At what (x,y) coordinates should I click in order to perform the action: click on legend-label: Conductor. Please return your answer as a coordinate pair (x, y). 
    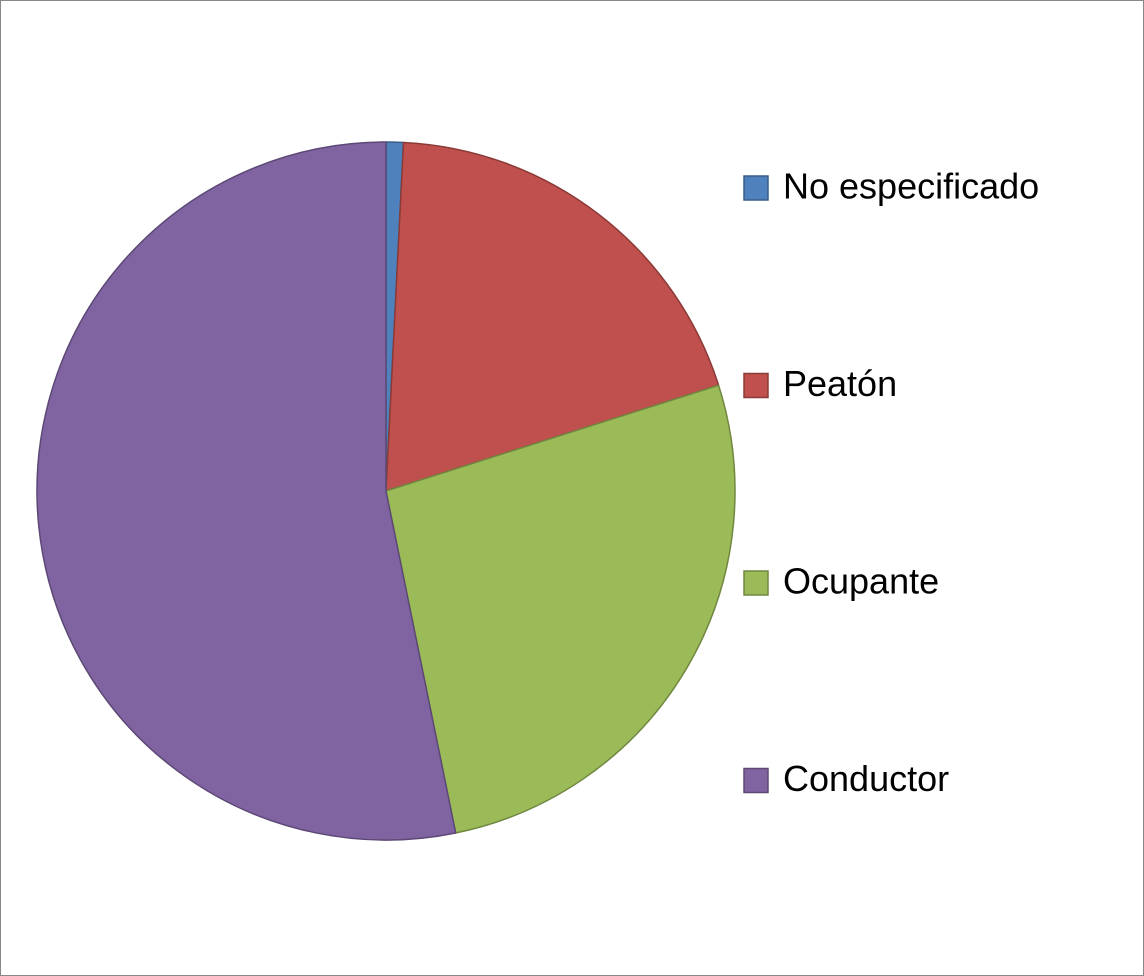
    Looking at the image, I should click on (866, 778).